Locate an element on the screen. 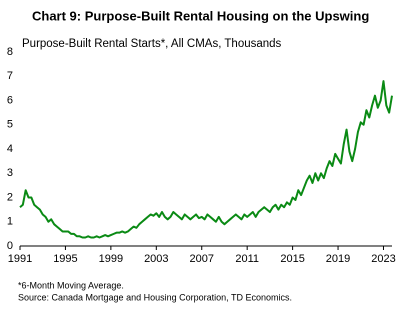  y-tick-label: 2 is located at coordinates (10, 197).